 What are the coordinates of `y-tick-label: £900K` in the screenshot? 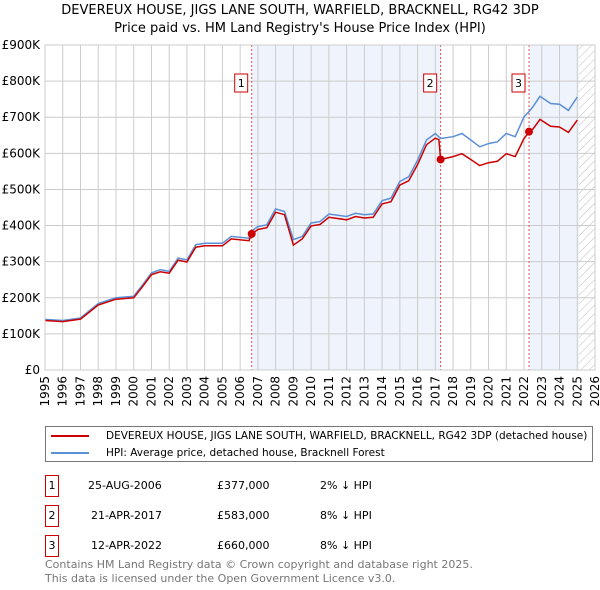 It's located at (22, 45).